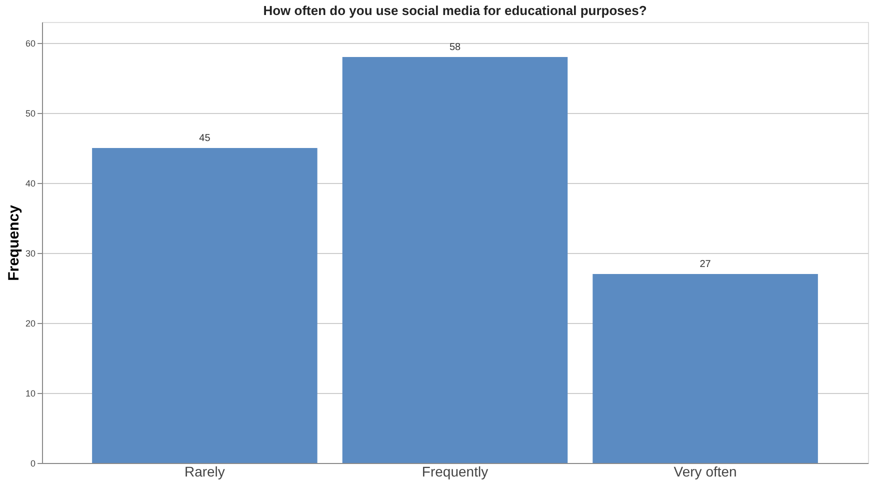 The image size is (873, 484). I want to click on y-tick-label: 30, so click(30, 253).